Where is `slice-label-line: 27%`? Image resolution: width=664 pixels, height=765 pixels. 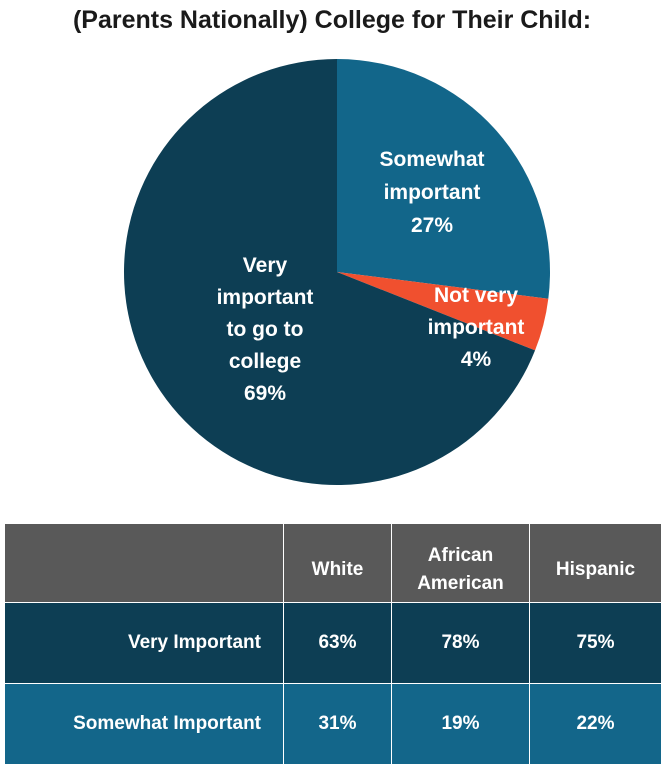 slice-label-line: 27% is located at coordinates (432, 225).